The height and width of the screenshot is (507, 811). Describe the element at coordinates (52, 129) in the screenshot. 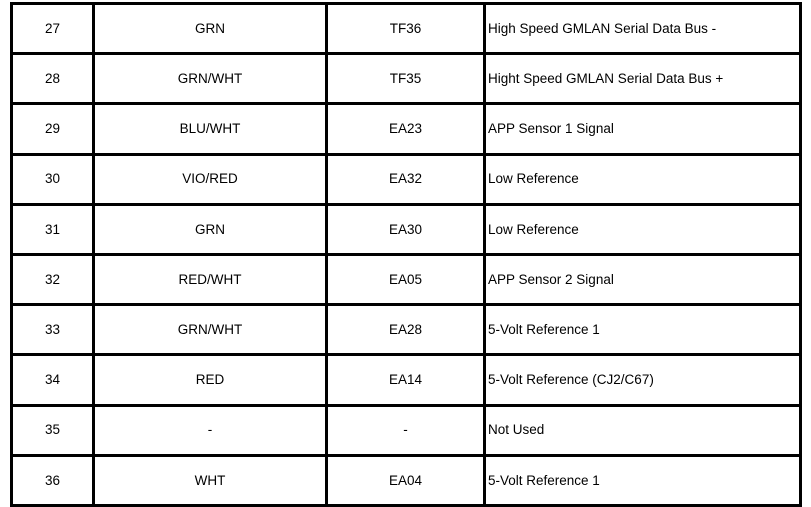

I see `pin-cell: 29` at that location.